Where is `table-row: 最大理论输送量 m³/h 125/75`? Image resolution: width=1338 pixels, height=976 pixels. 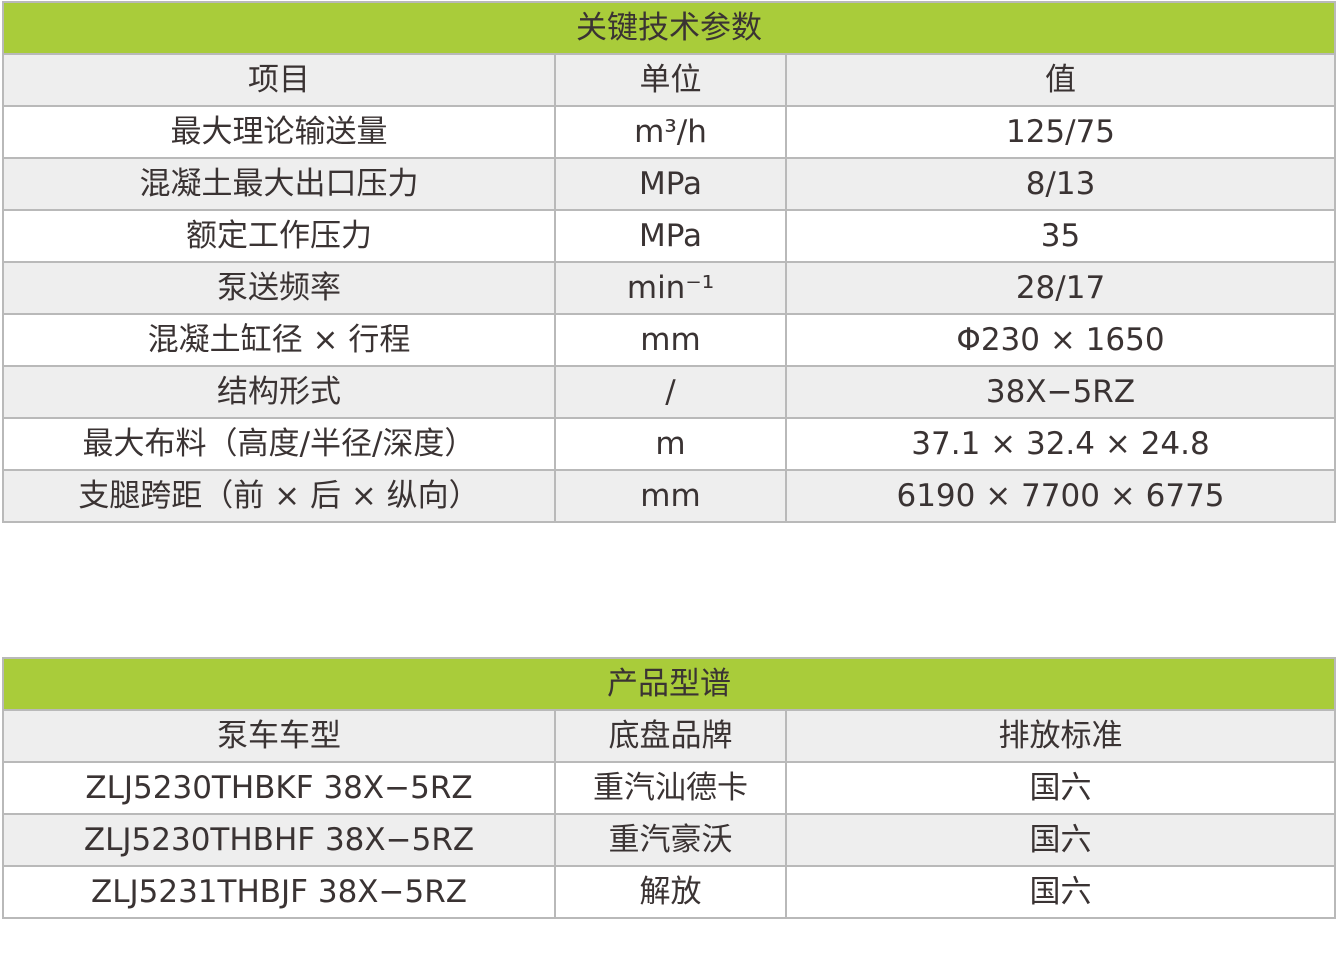
table-row: 最大理论输送量 m³/h 125/75 is located at coordinates (669, 132).